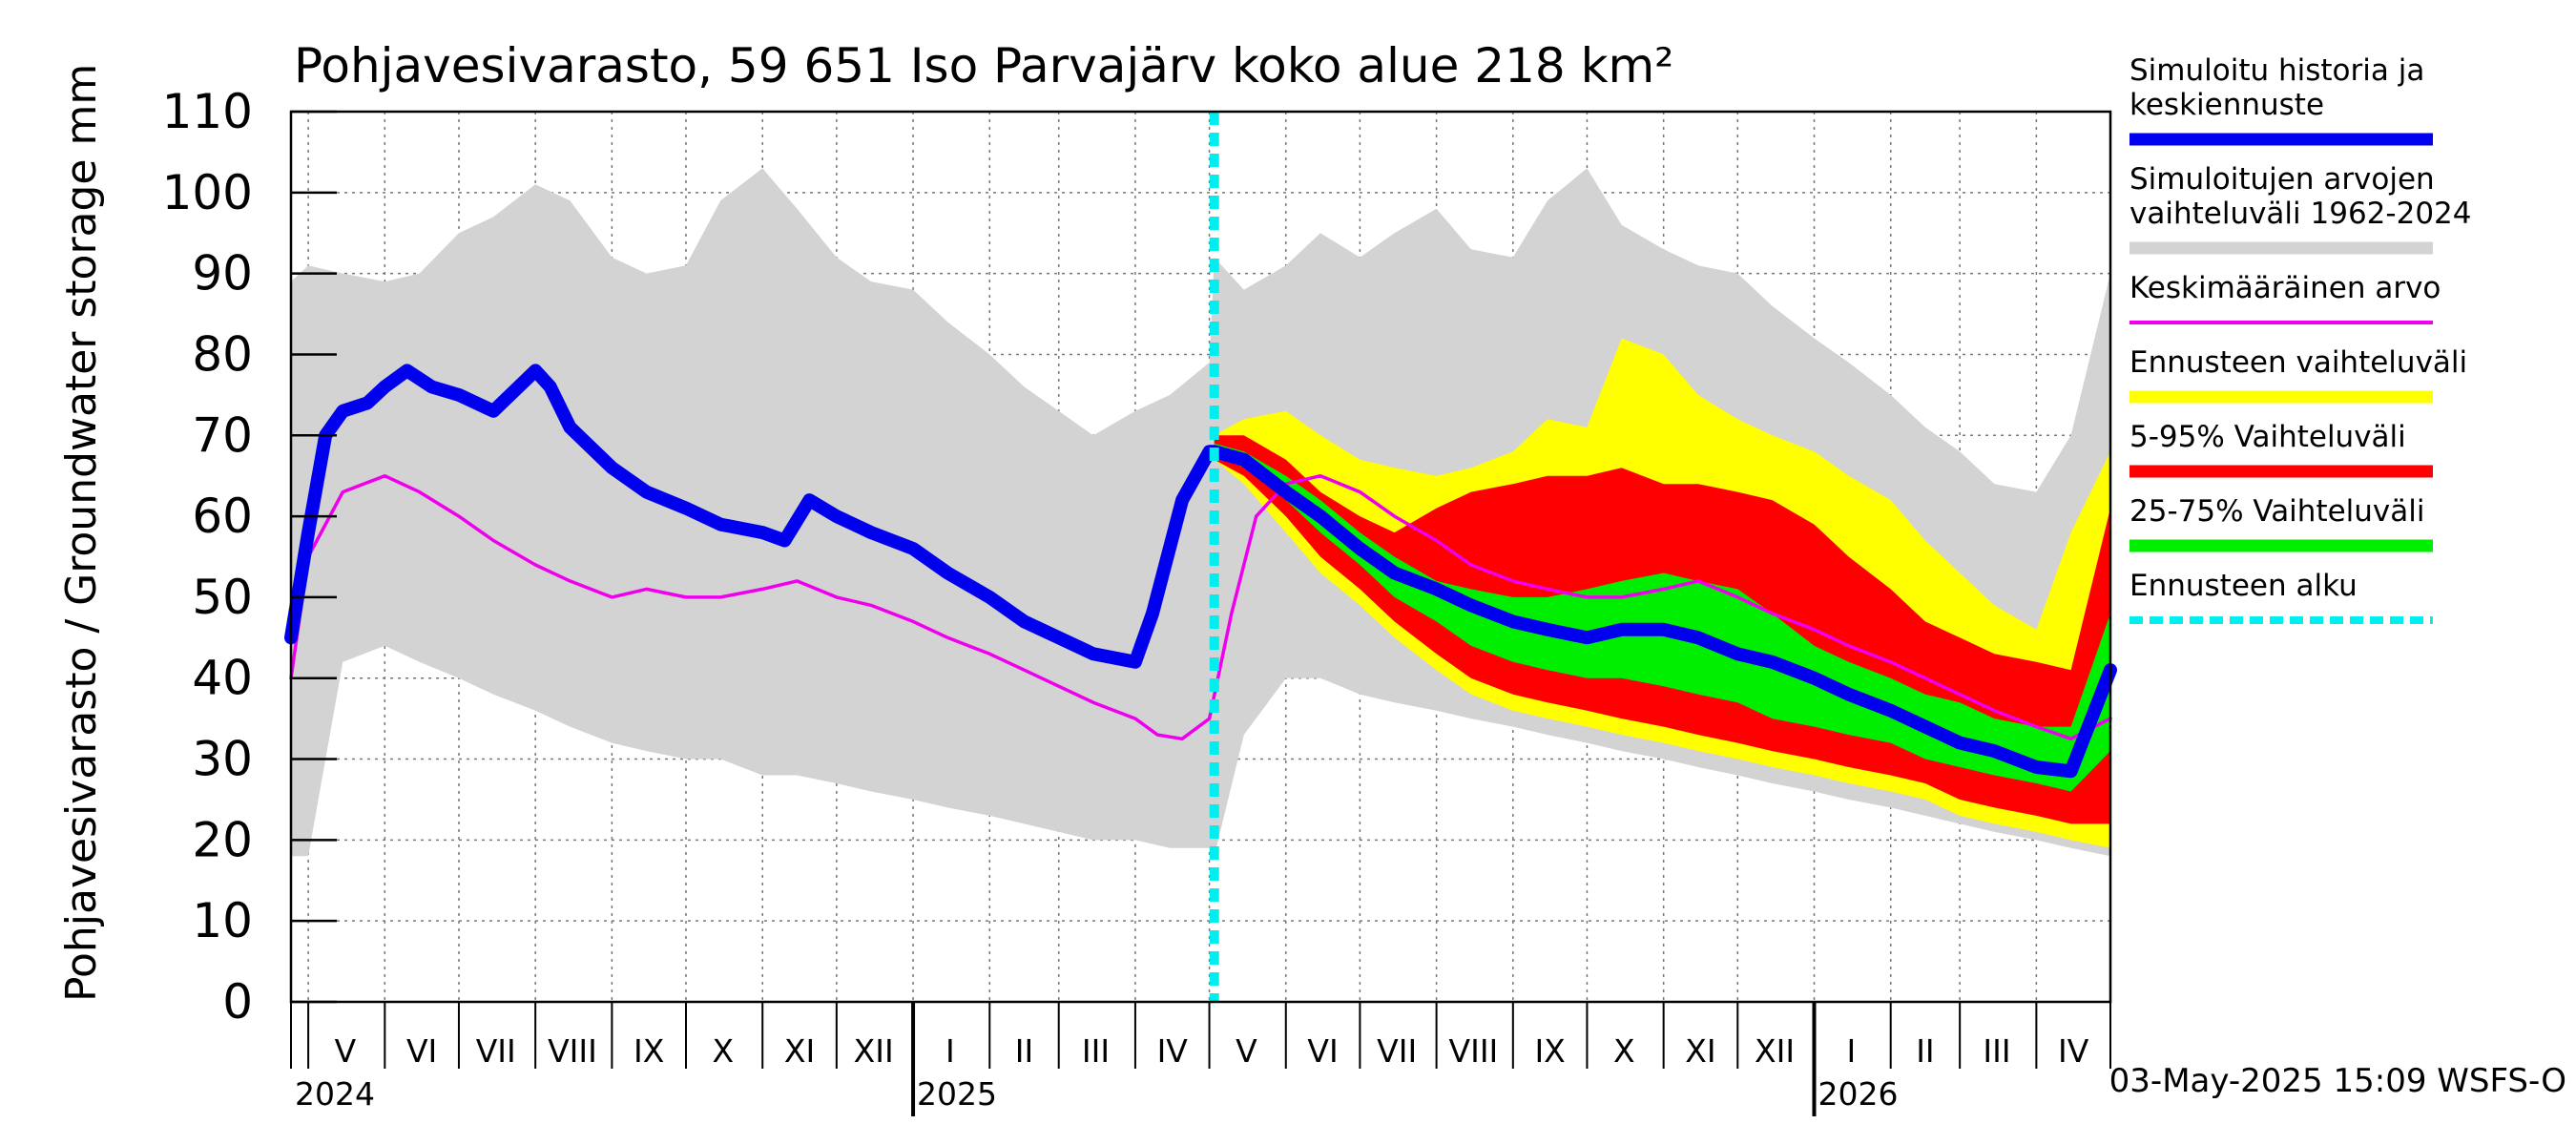  What do you see at coordinates (222, 354) in the screenshot?
I see `y-tick-label: 80` at bounding box center [222, 354].